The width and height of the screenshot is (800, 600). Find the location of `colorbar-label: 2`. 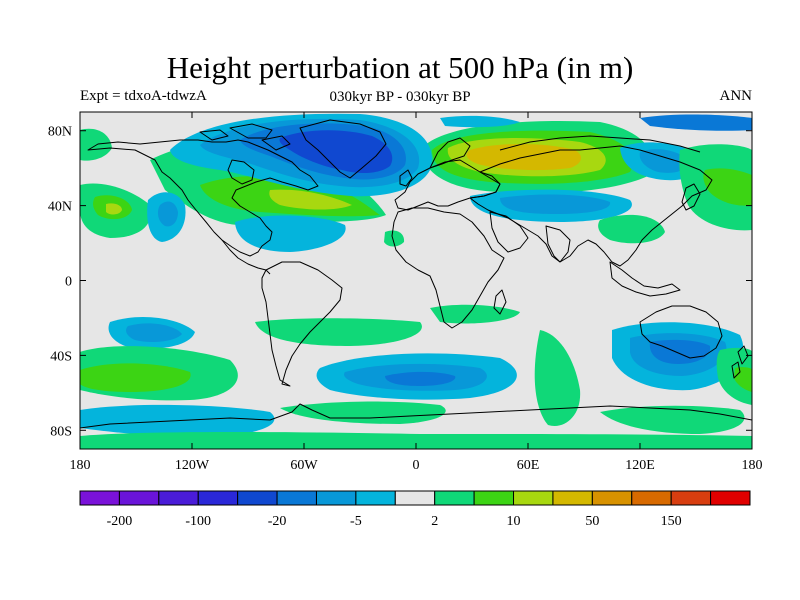

colorbar-label: 2 is located at coordinates (434, 521).